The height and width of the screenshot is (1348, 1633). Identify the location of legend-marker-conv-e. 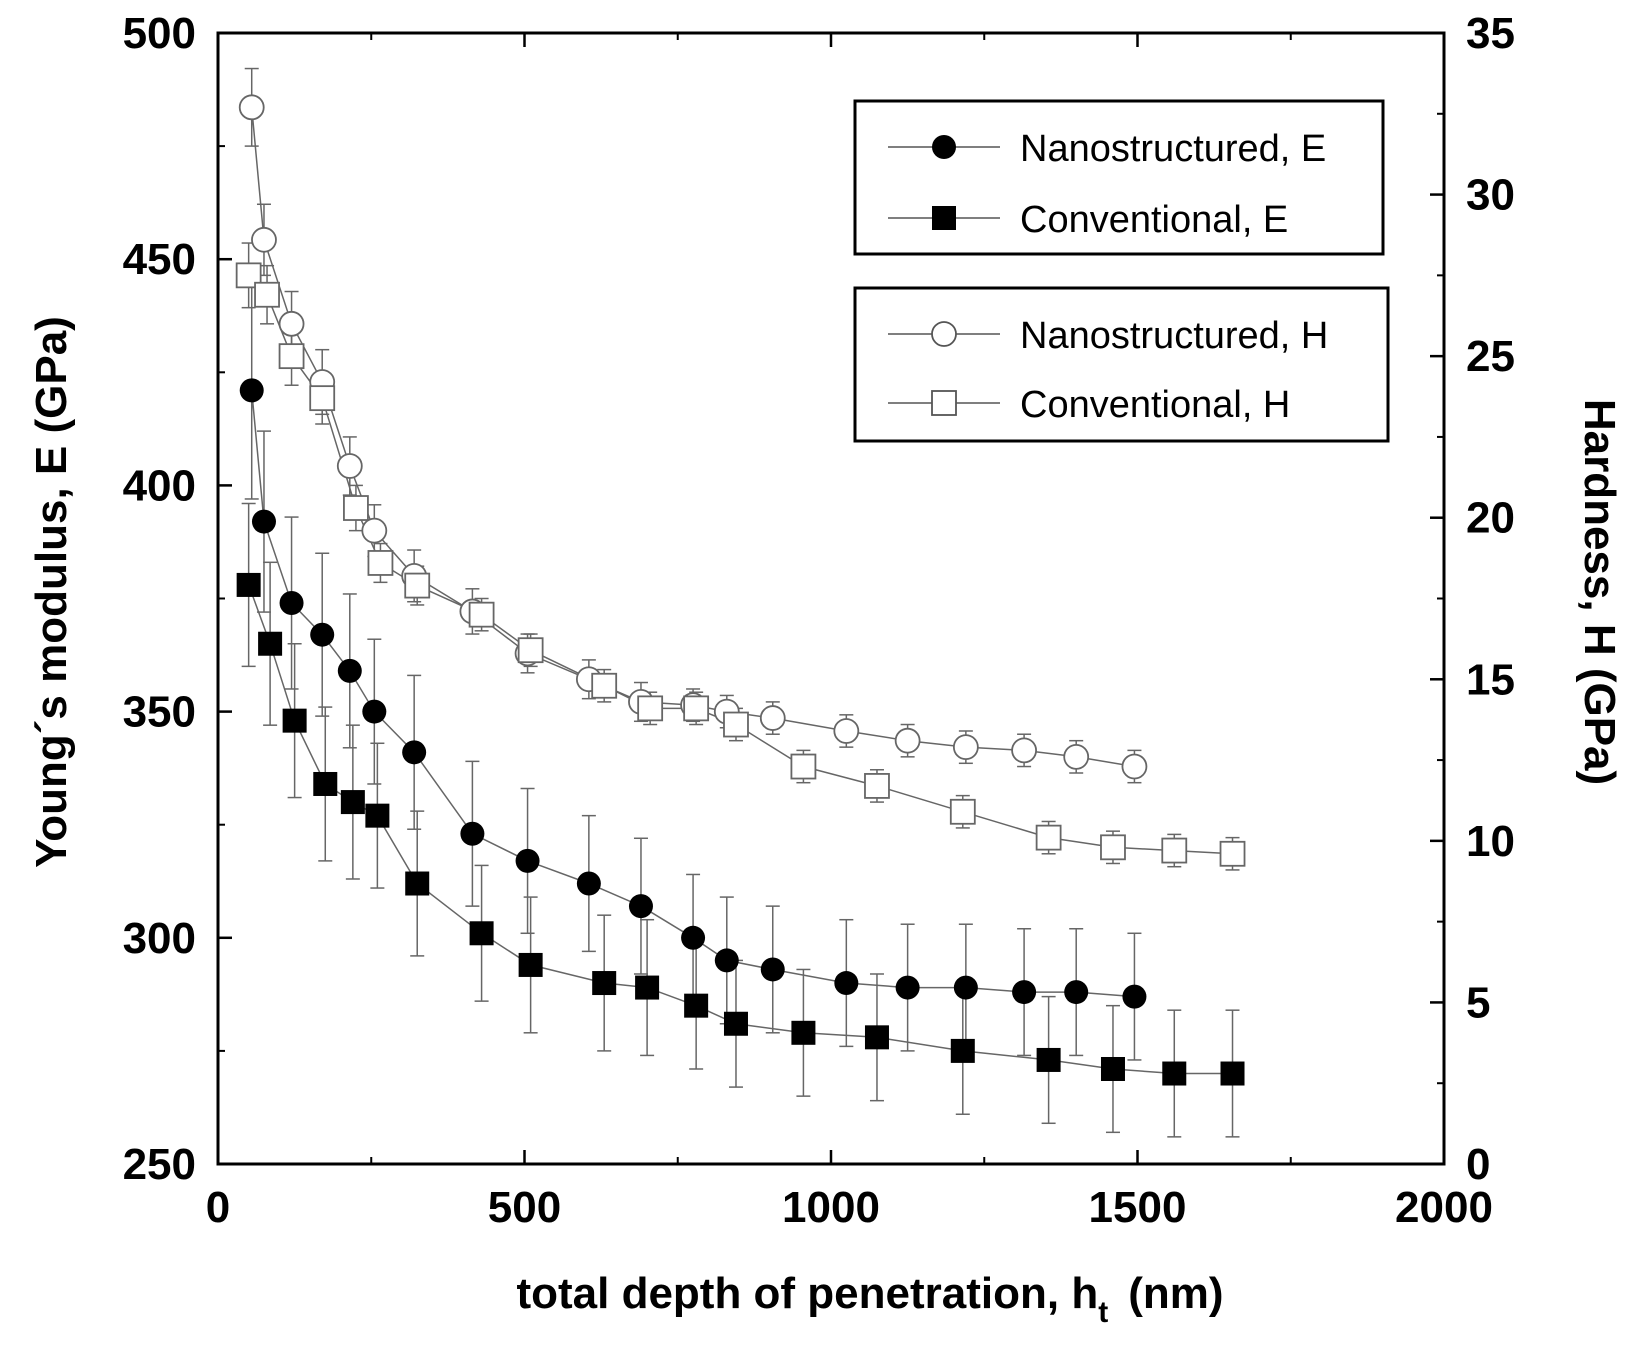
(944, 218).